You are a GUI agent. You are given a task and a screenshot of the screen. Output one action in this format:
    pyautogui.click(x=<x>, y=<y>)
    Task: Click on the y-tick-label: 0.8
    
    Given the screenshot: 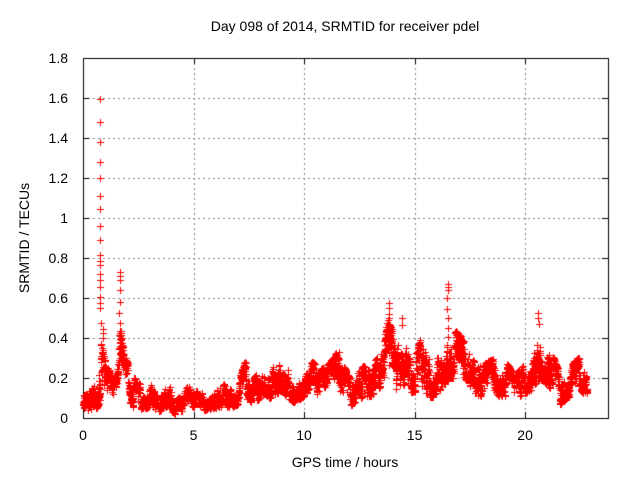 What is the action you would take?
    pyautogui.click(x=58, y=258)
    